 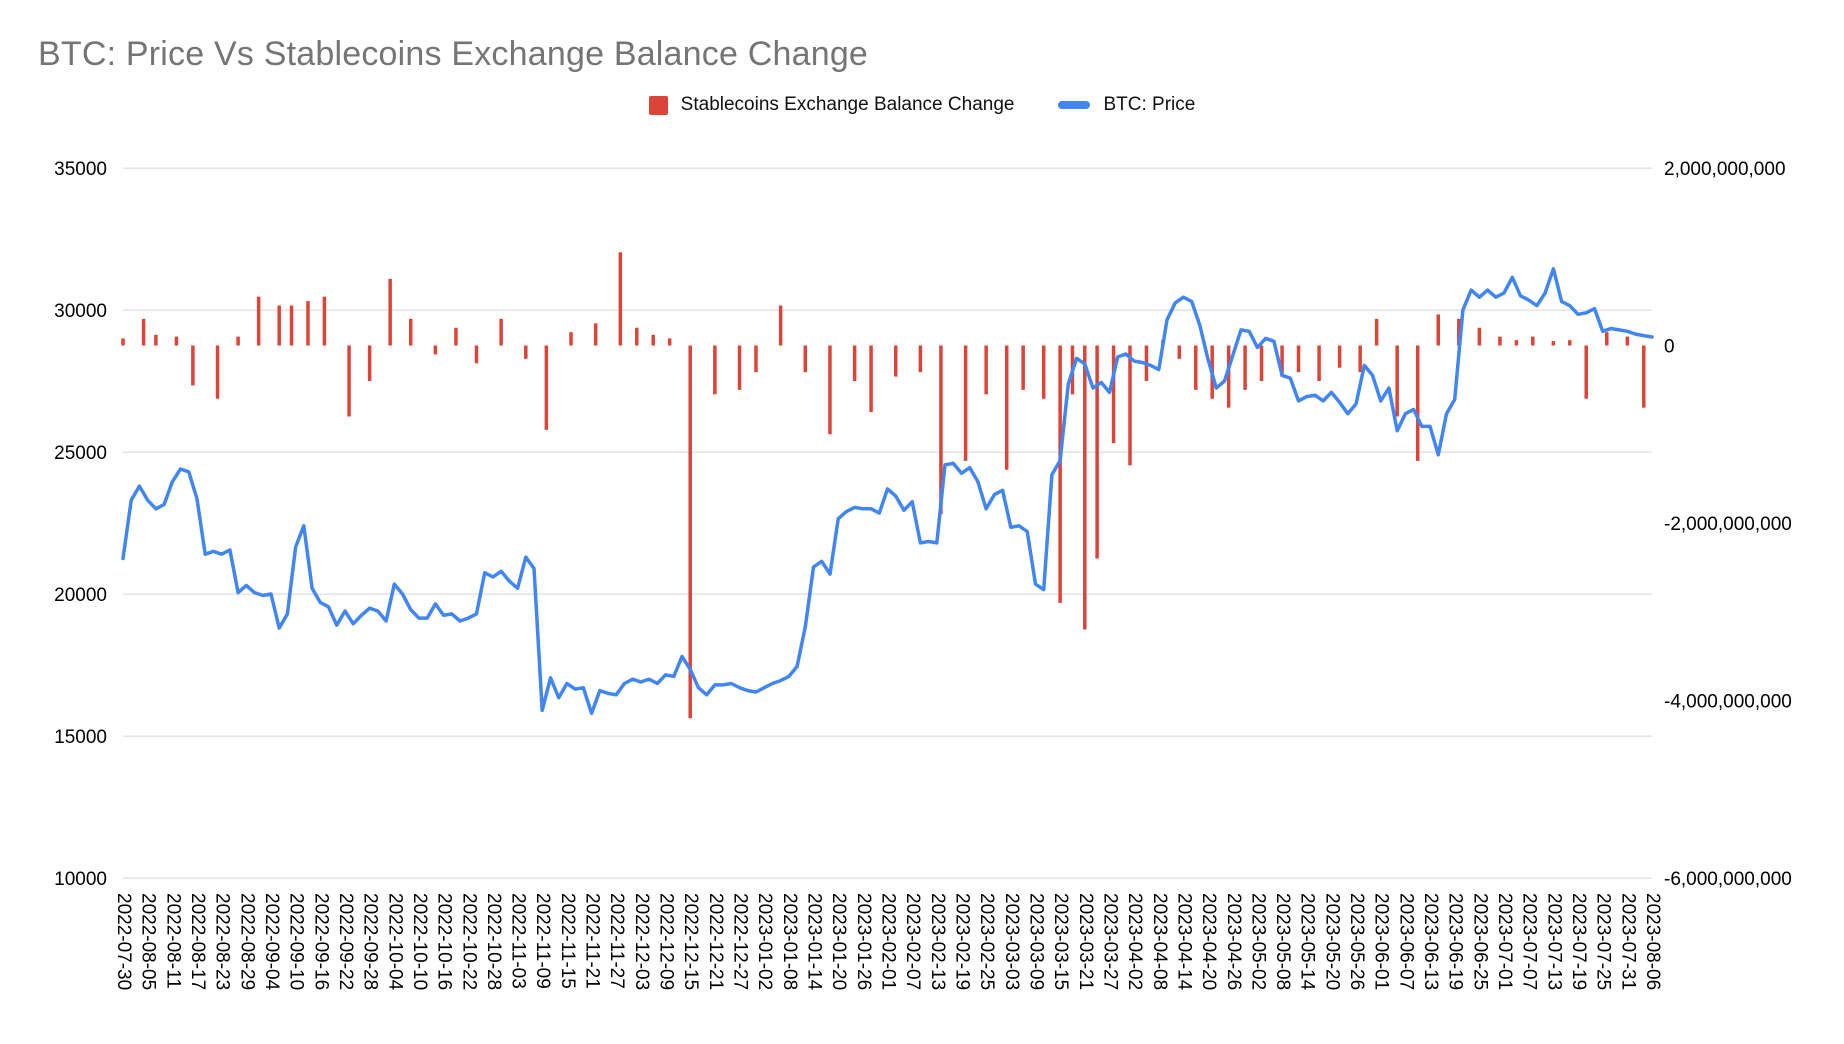 What do you see at coordinates (1159, 941) in the screenshot?
I see `x-axis-date-label: 2023-04-08` at bounding box center [1159, 941].